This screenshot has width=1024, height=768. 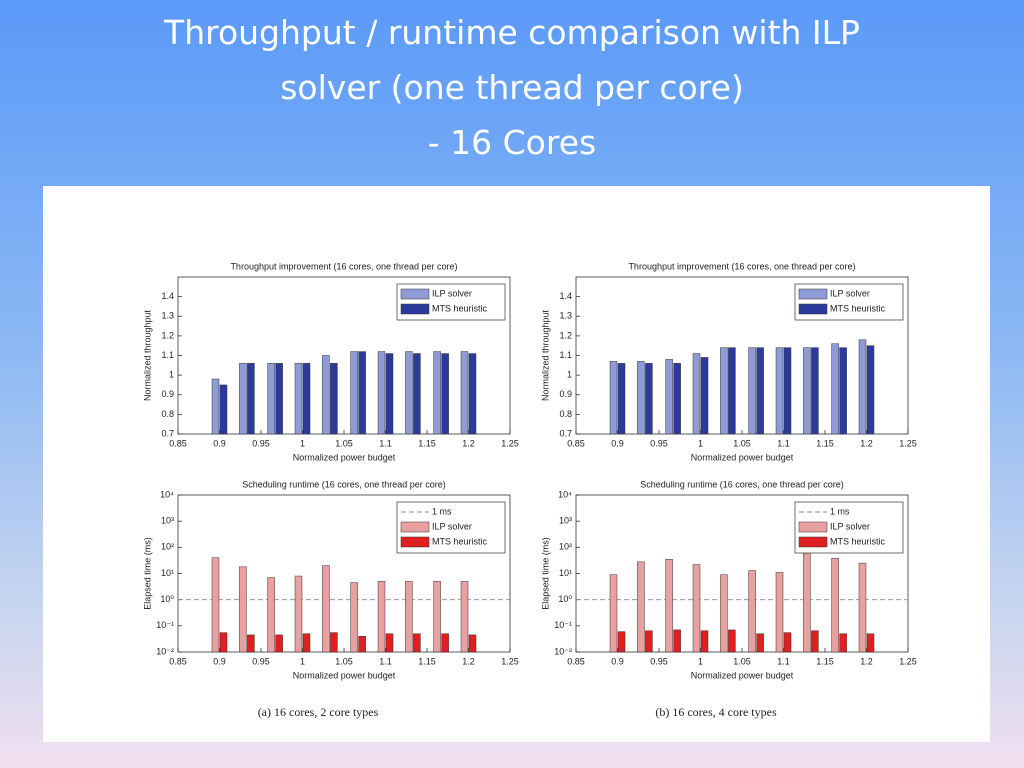 I want to click on y-tick-label: 10¹, so click(x=167, y=573).